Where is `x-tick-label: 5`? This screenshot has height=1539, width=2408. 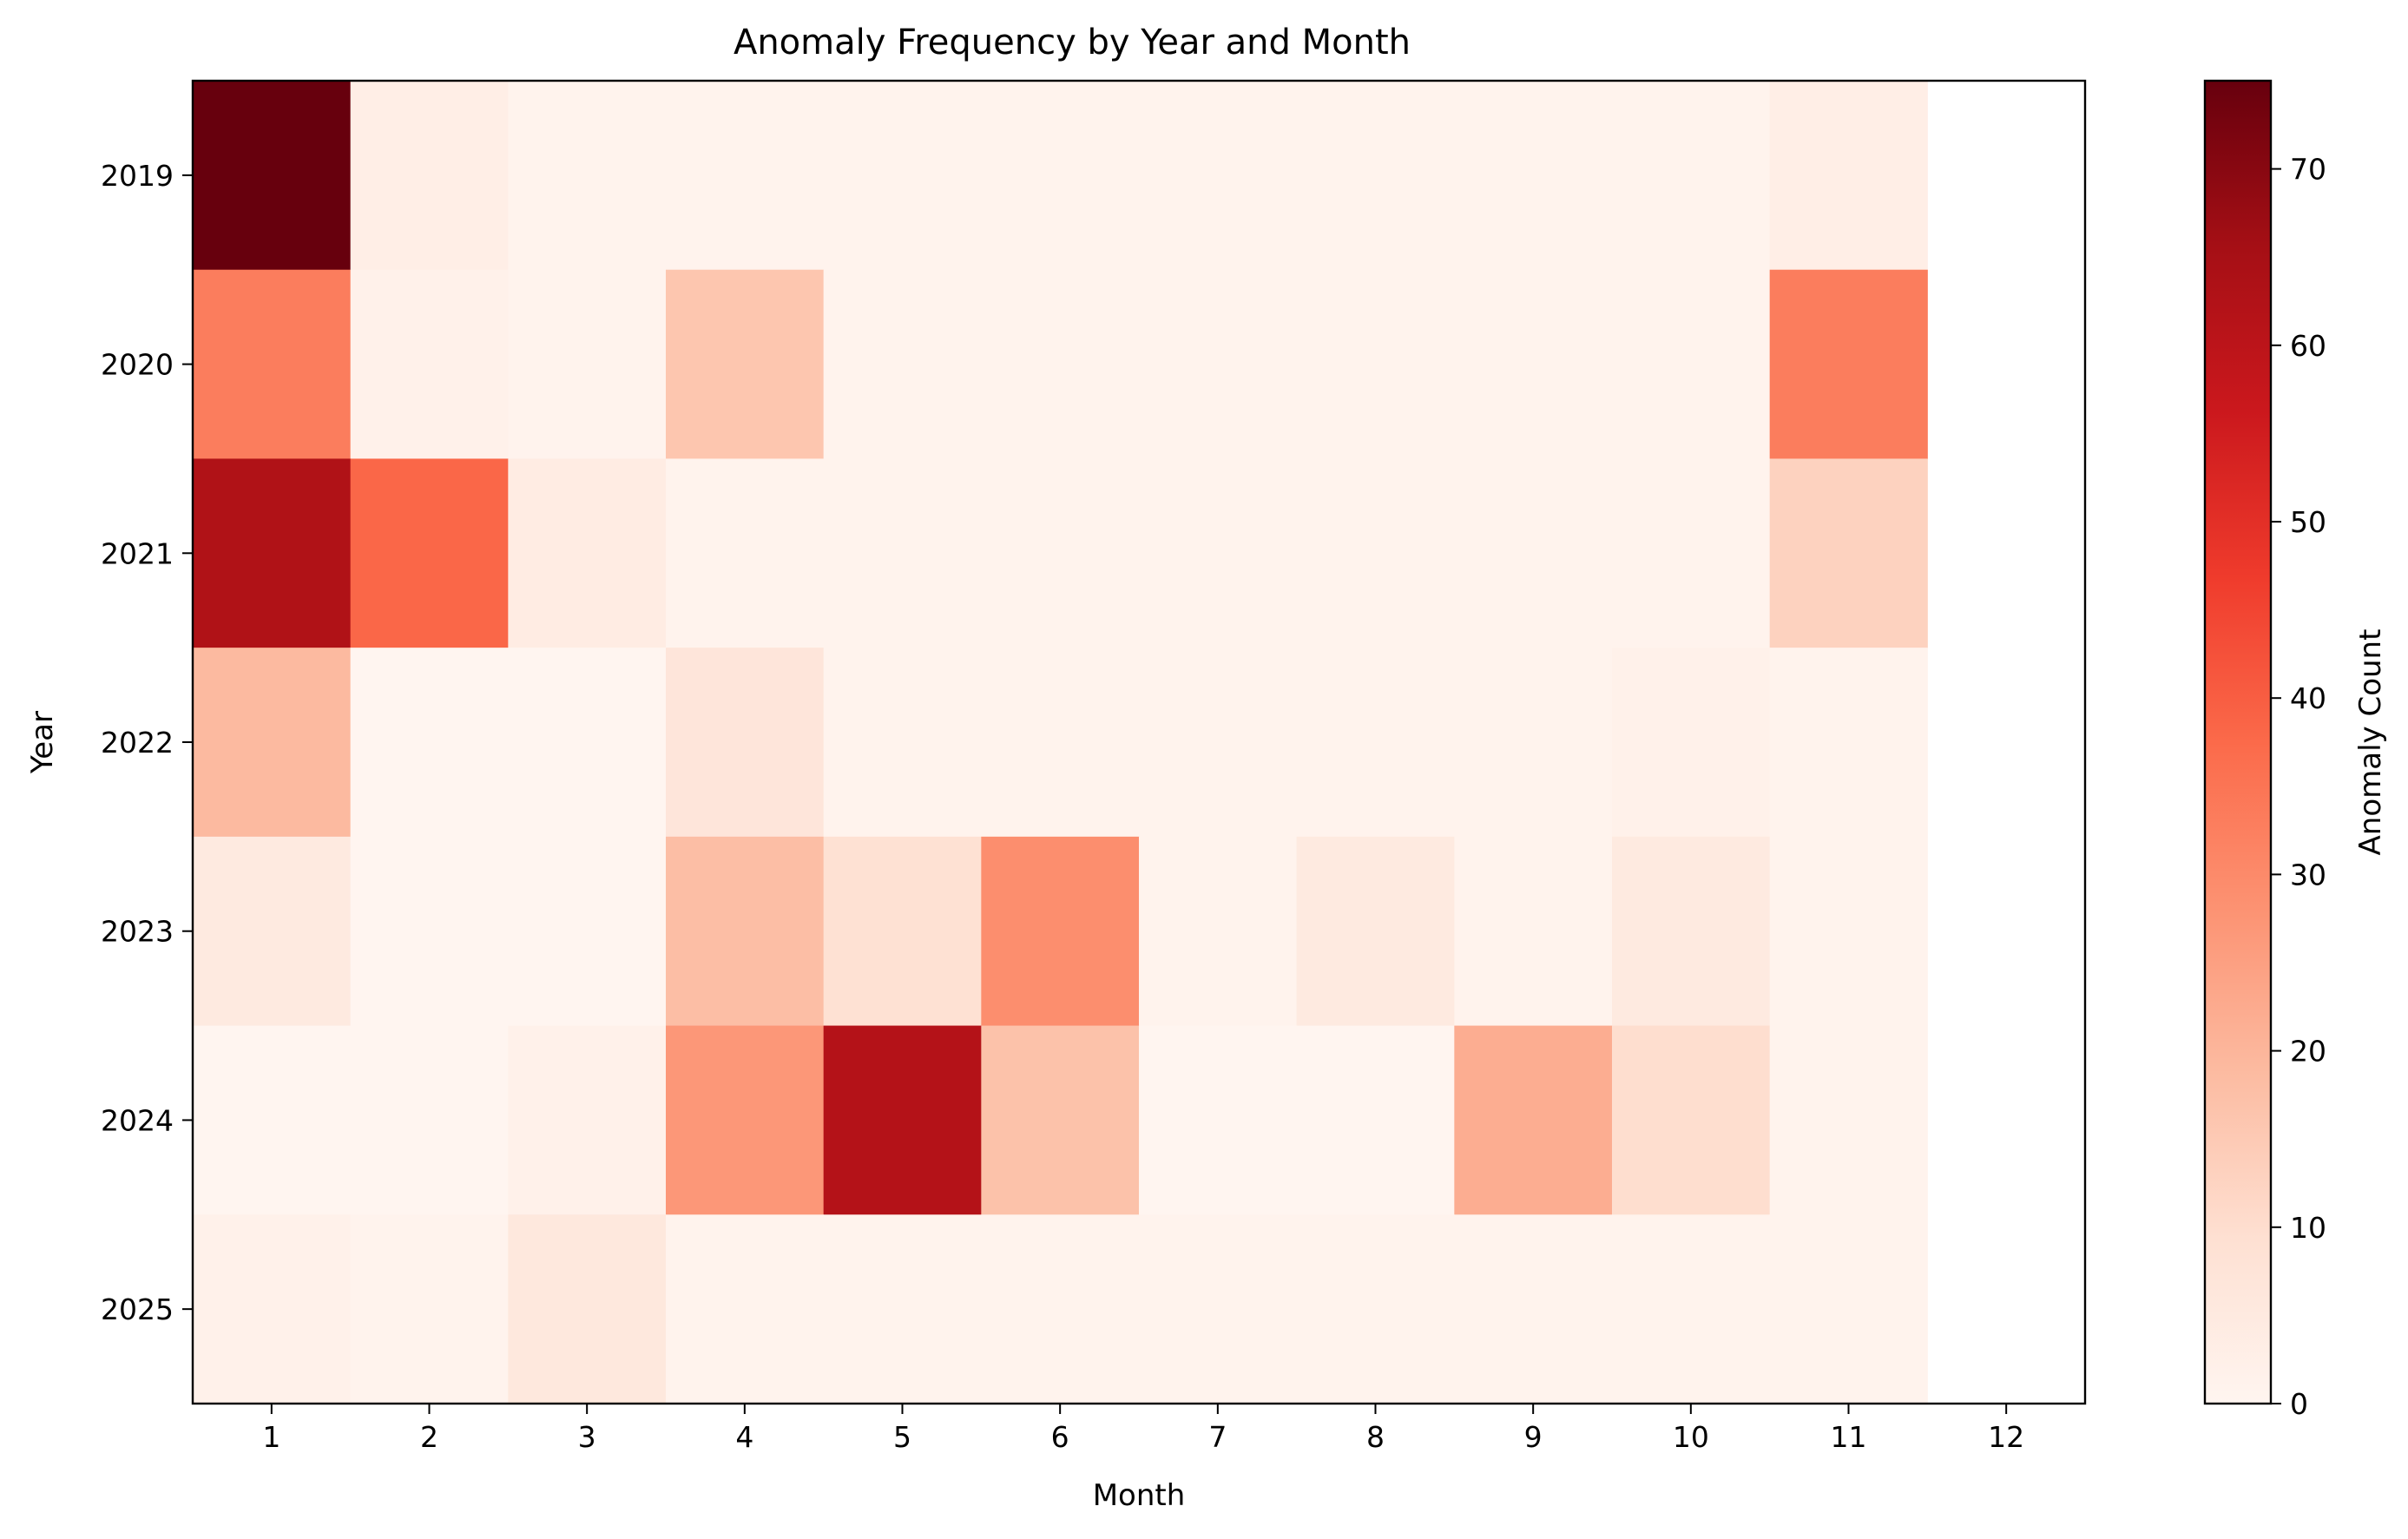 x-tick-label: 5 is located at coordinates (902, 1437).